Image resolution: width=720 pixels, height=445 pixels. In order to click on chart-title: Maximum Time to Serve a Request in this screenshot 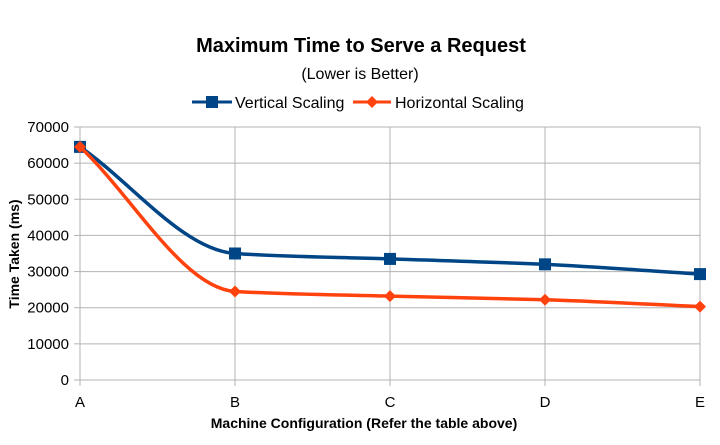, I will do `click(361, 46)`.